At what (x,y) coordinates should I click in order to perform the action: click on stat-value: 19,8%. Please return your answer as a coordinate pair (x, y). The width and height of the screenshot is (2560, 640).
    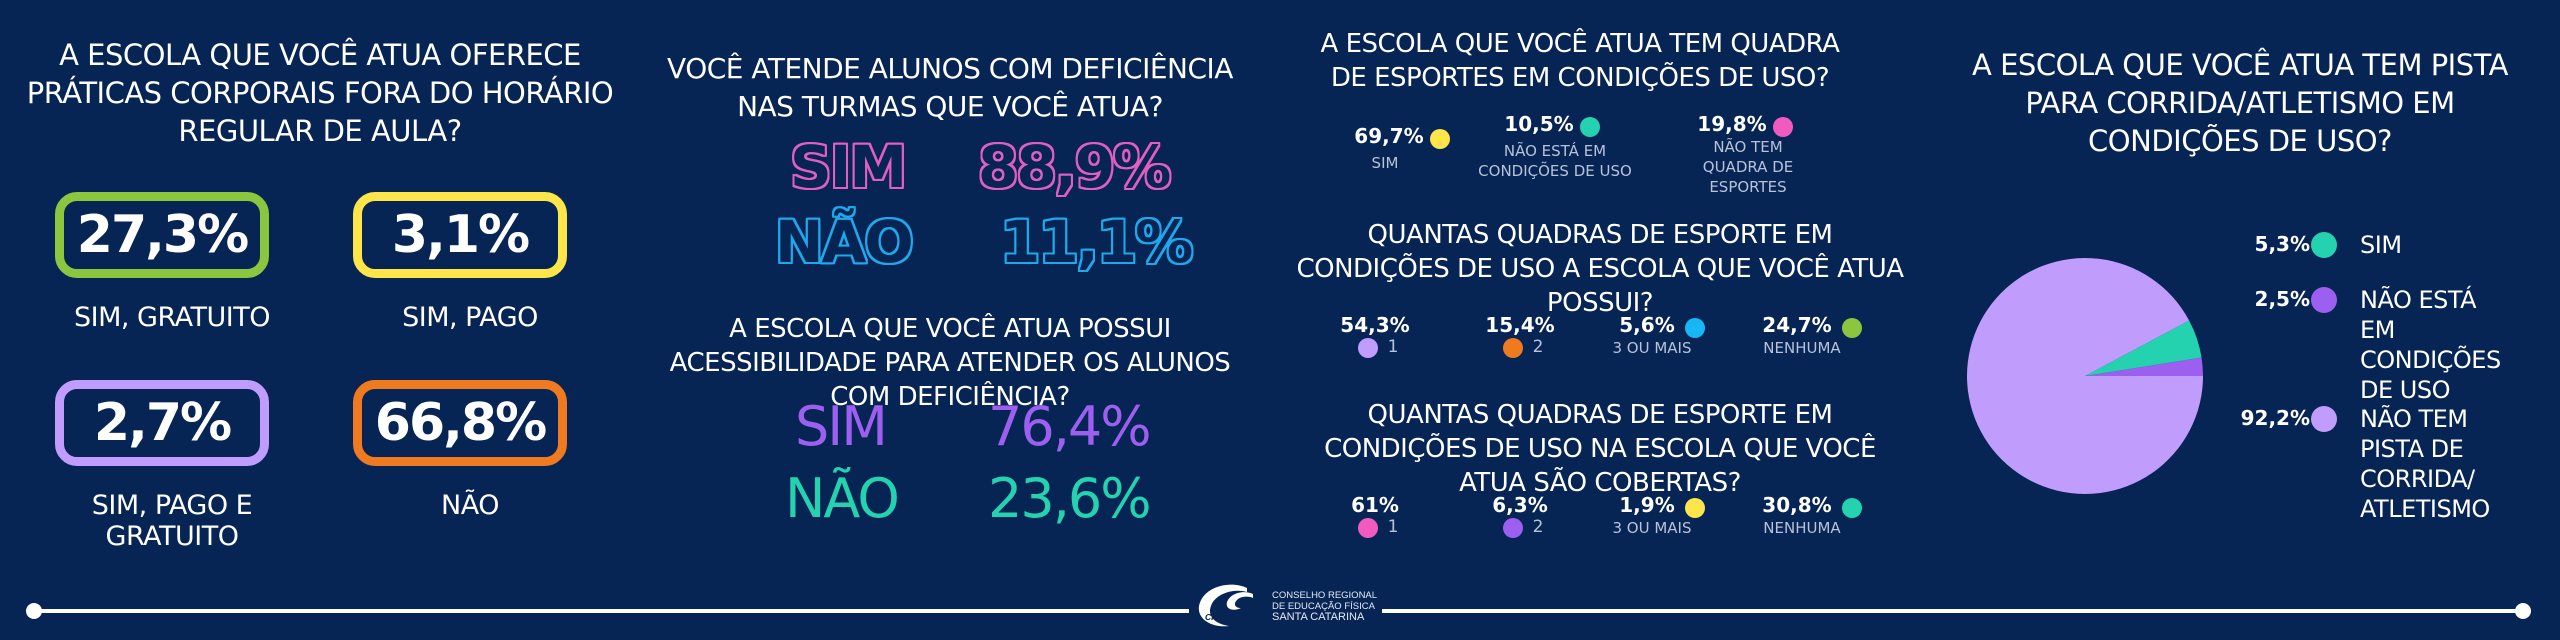
    Looking at the image, I should click on (1732, 124).